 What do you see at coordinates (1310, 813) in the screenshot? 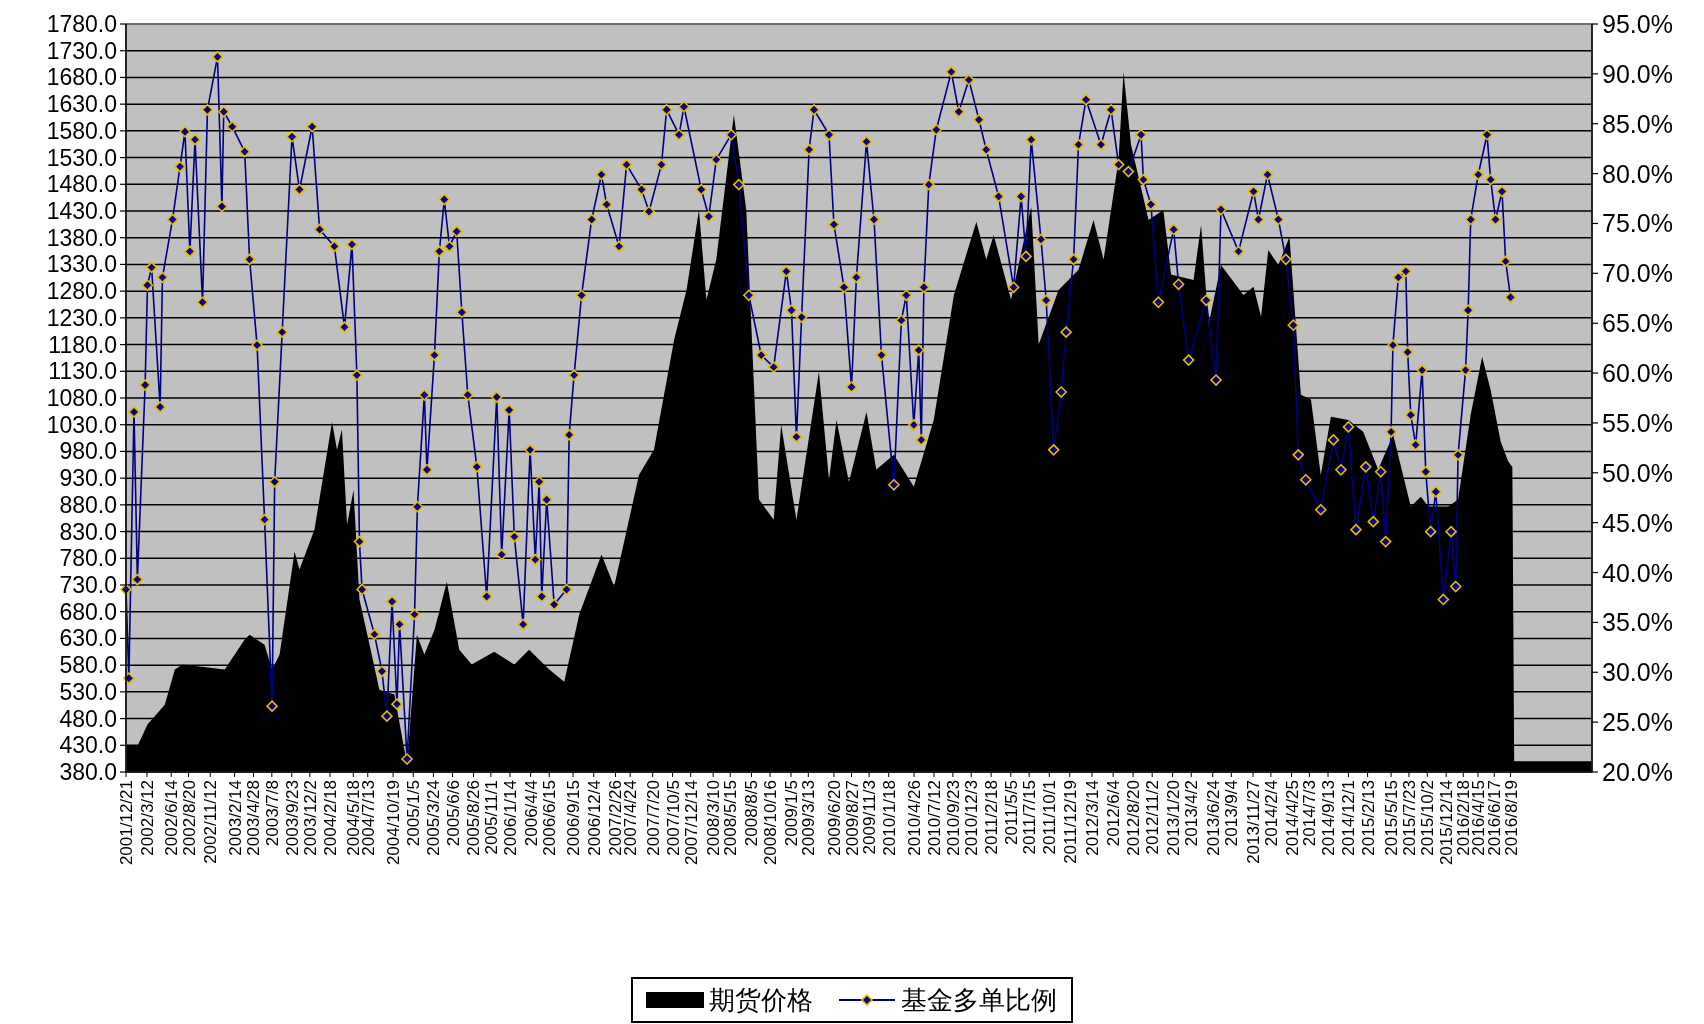
I see `x-tick-label: 2014/7/3` at bounding box center [1310, 813].